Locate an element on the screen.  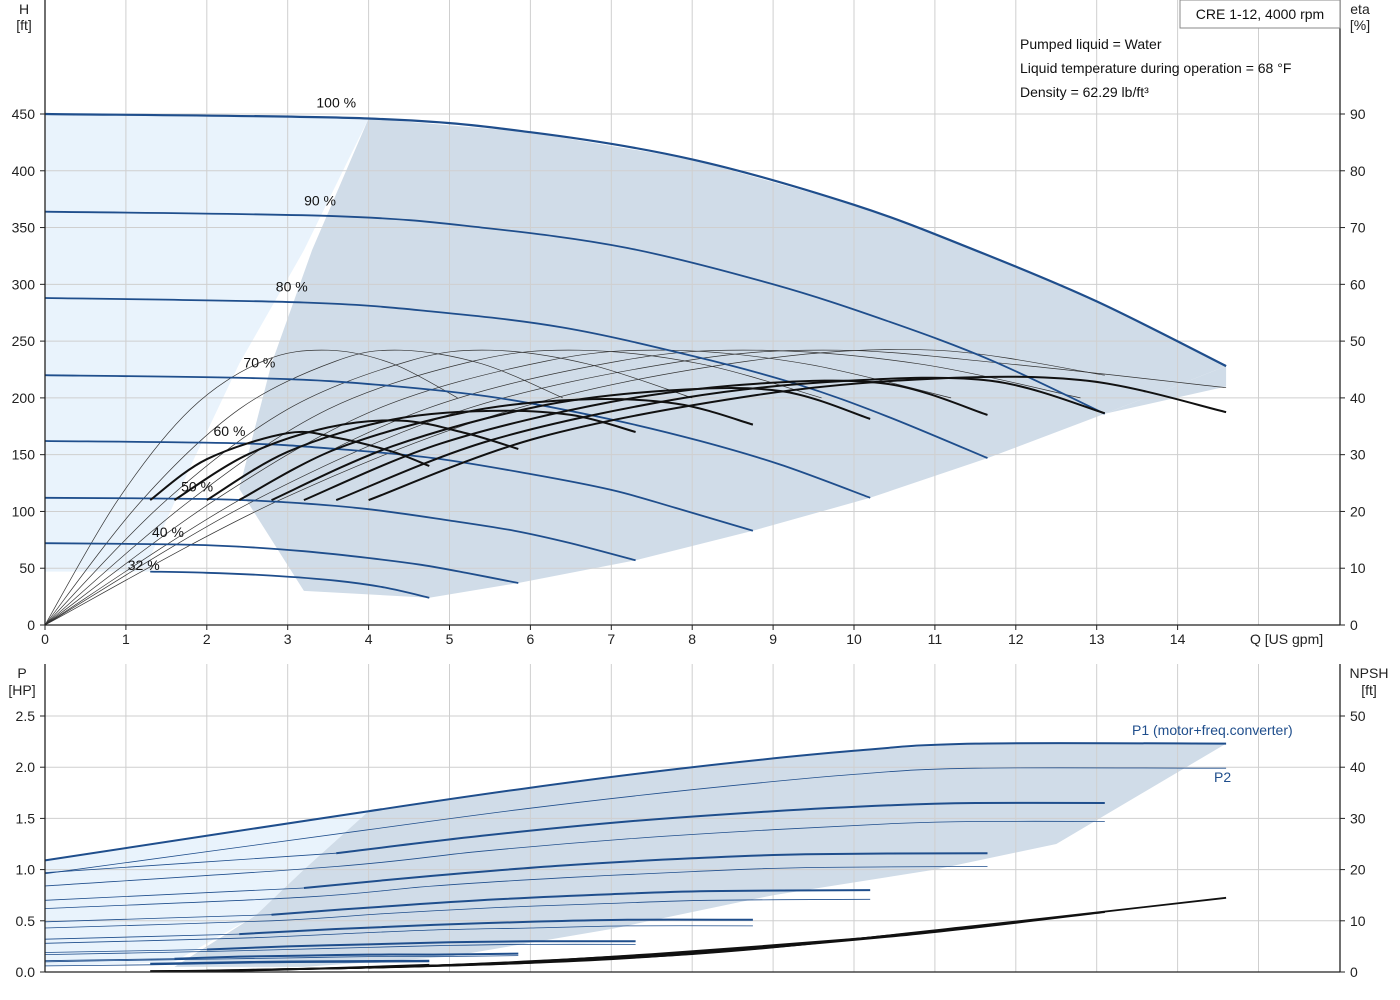
y-axis-label-unit: [ft] is located at coordinates (24, 25).